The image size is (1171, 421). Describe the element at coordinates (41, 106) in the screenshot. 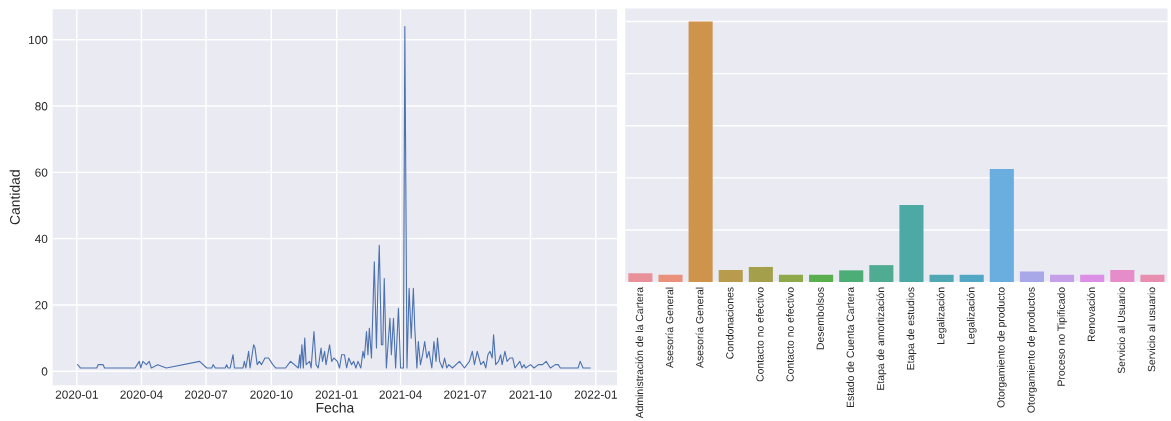

I see `y-tick-label: 80` at that location.